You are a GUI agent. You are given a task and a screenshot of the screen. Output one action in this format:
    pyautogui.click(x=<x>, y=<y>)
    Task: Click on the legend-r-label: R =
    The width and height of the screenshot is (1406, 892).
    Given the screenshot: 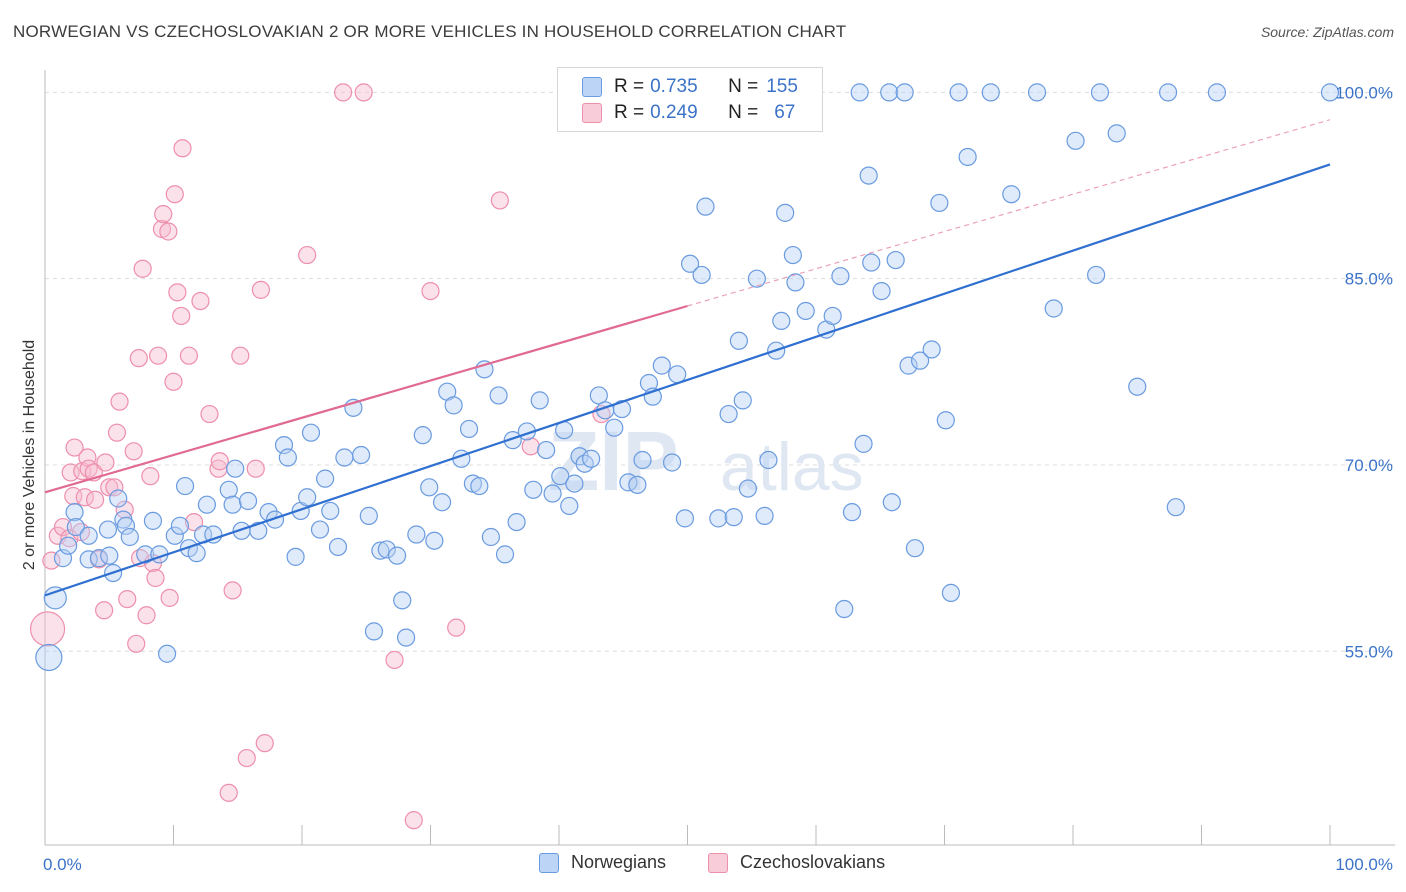 What is the action you would take?
    pyautogui.click(x=629, y=112)
    